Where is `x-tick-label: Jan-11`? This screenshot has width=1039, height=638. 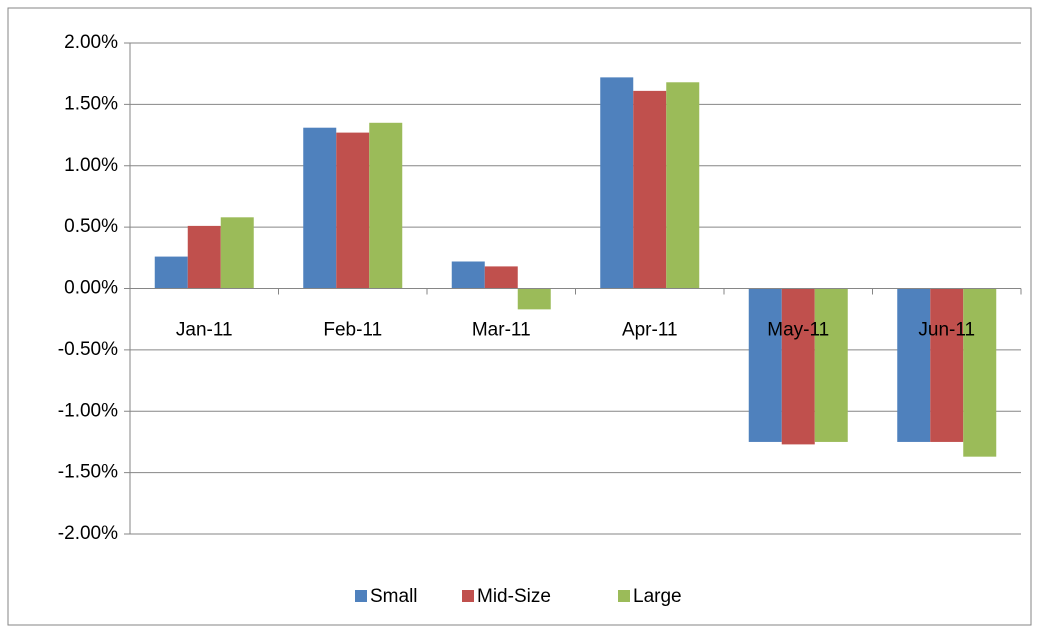 x-tick-label: Jan-11 is located at coordinates (204, 330).